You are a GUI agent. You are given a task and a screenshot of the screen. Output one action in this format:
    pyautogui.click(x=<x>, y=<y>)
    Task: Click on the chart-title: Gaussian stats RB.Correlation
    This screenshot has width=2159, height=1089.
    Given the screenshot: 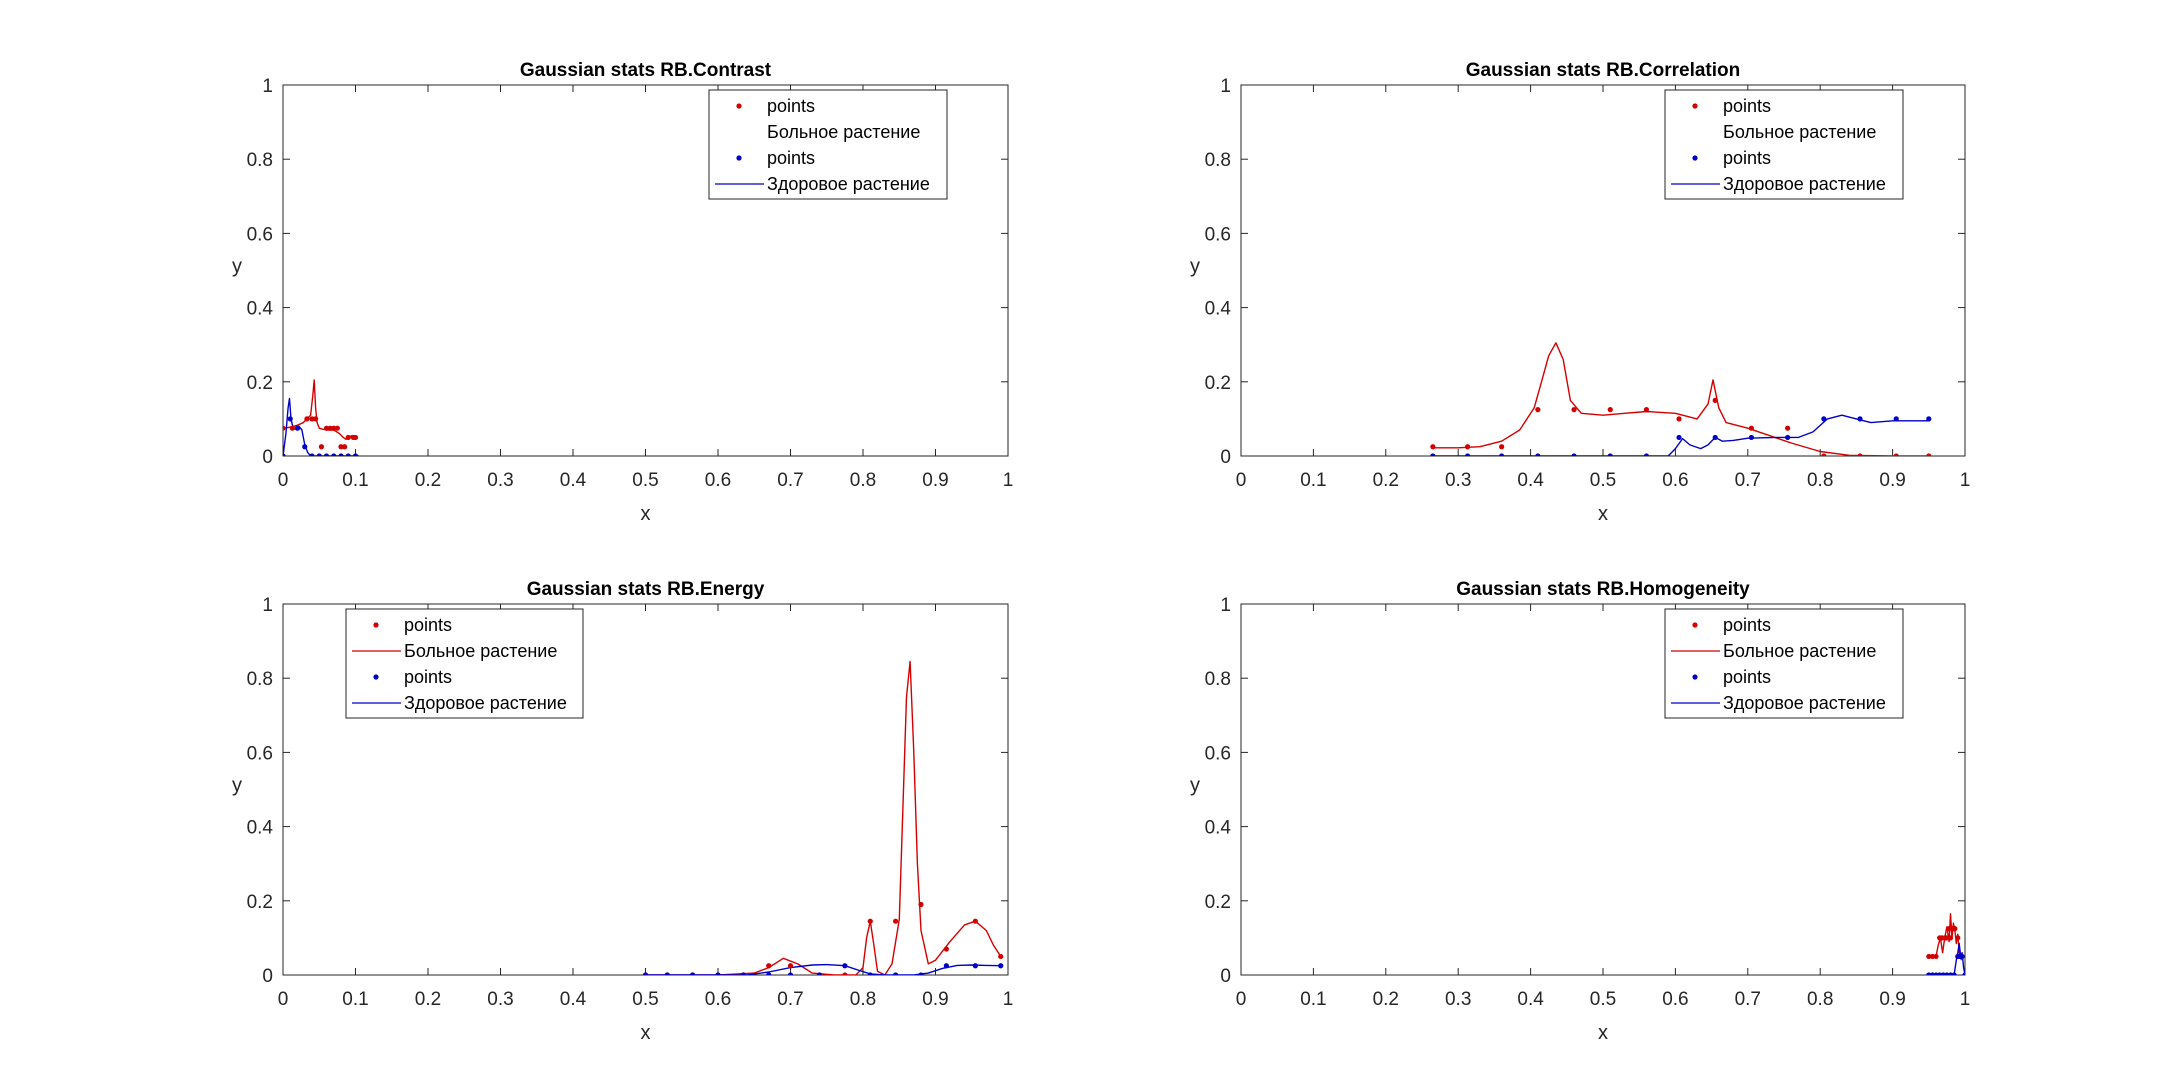 What is the action you would take?
    pyautogui.click(x=1603, y=70)
    